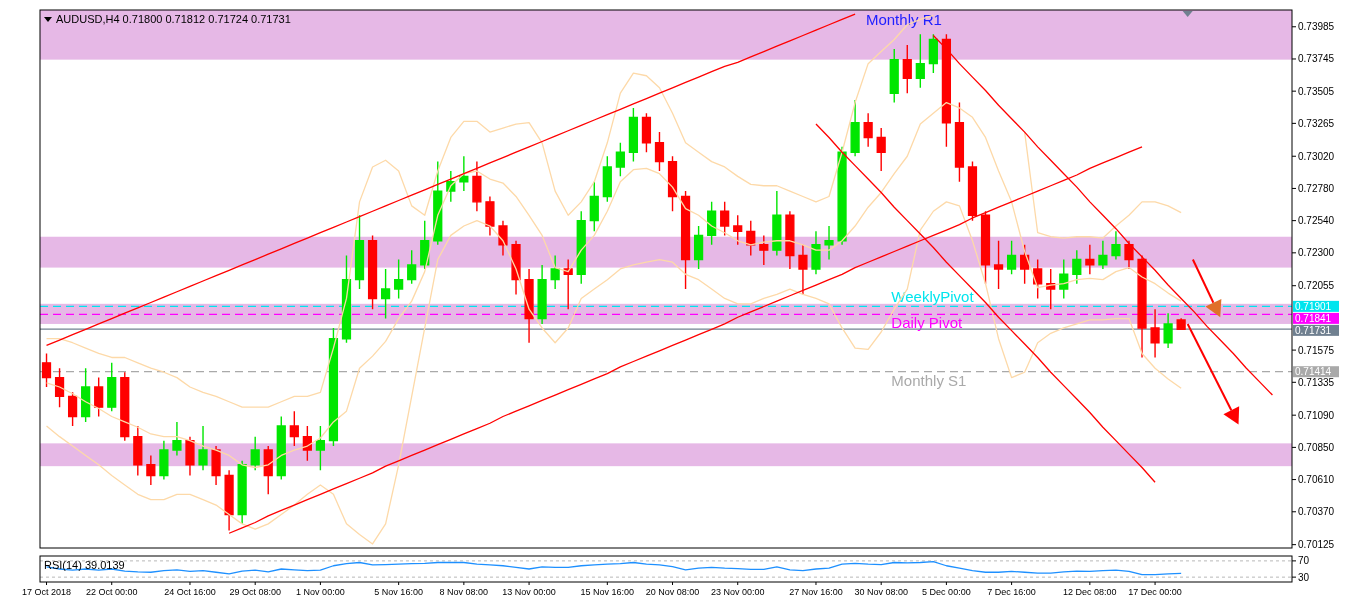 The height and width of the screenshot is (608, 1356). Describe the element at coordinates (47, 592) in the screenshot. I see `x-tick-label: 17 Oct 2018` at that location.